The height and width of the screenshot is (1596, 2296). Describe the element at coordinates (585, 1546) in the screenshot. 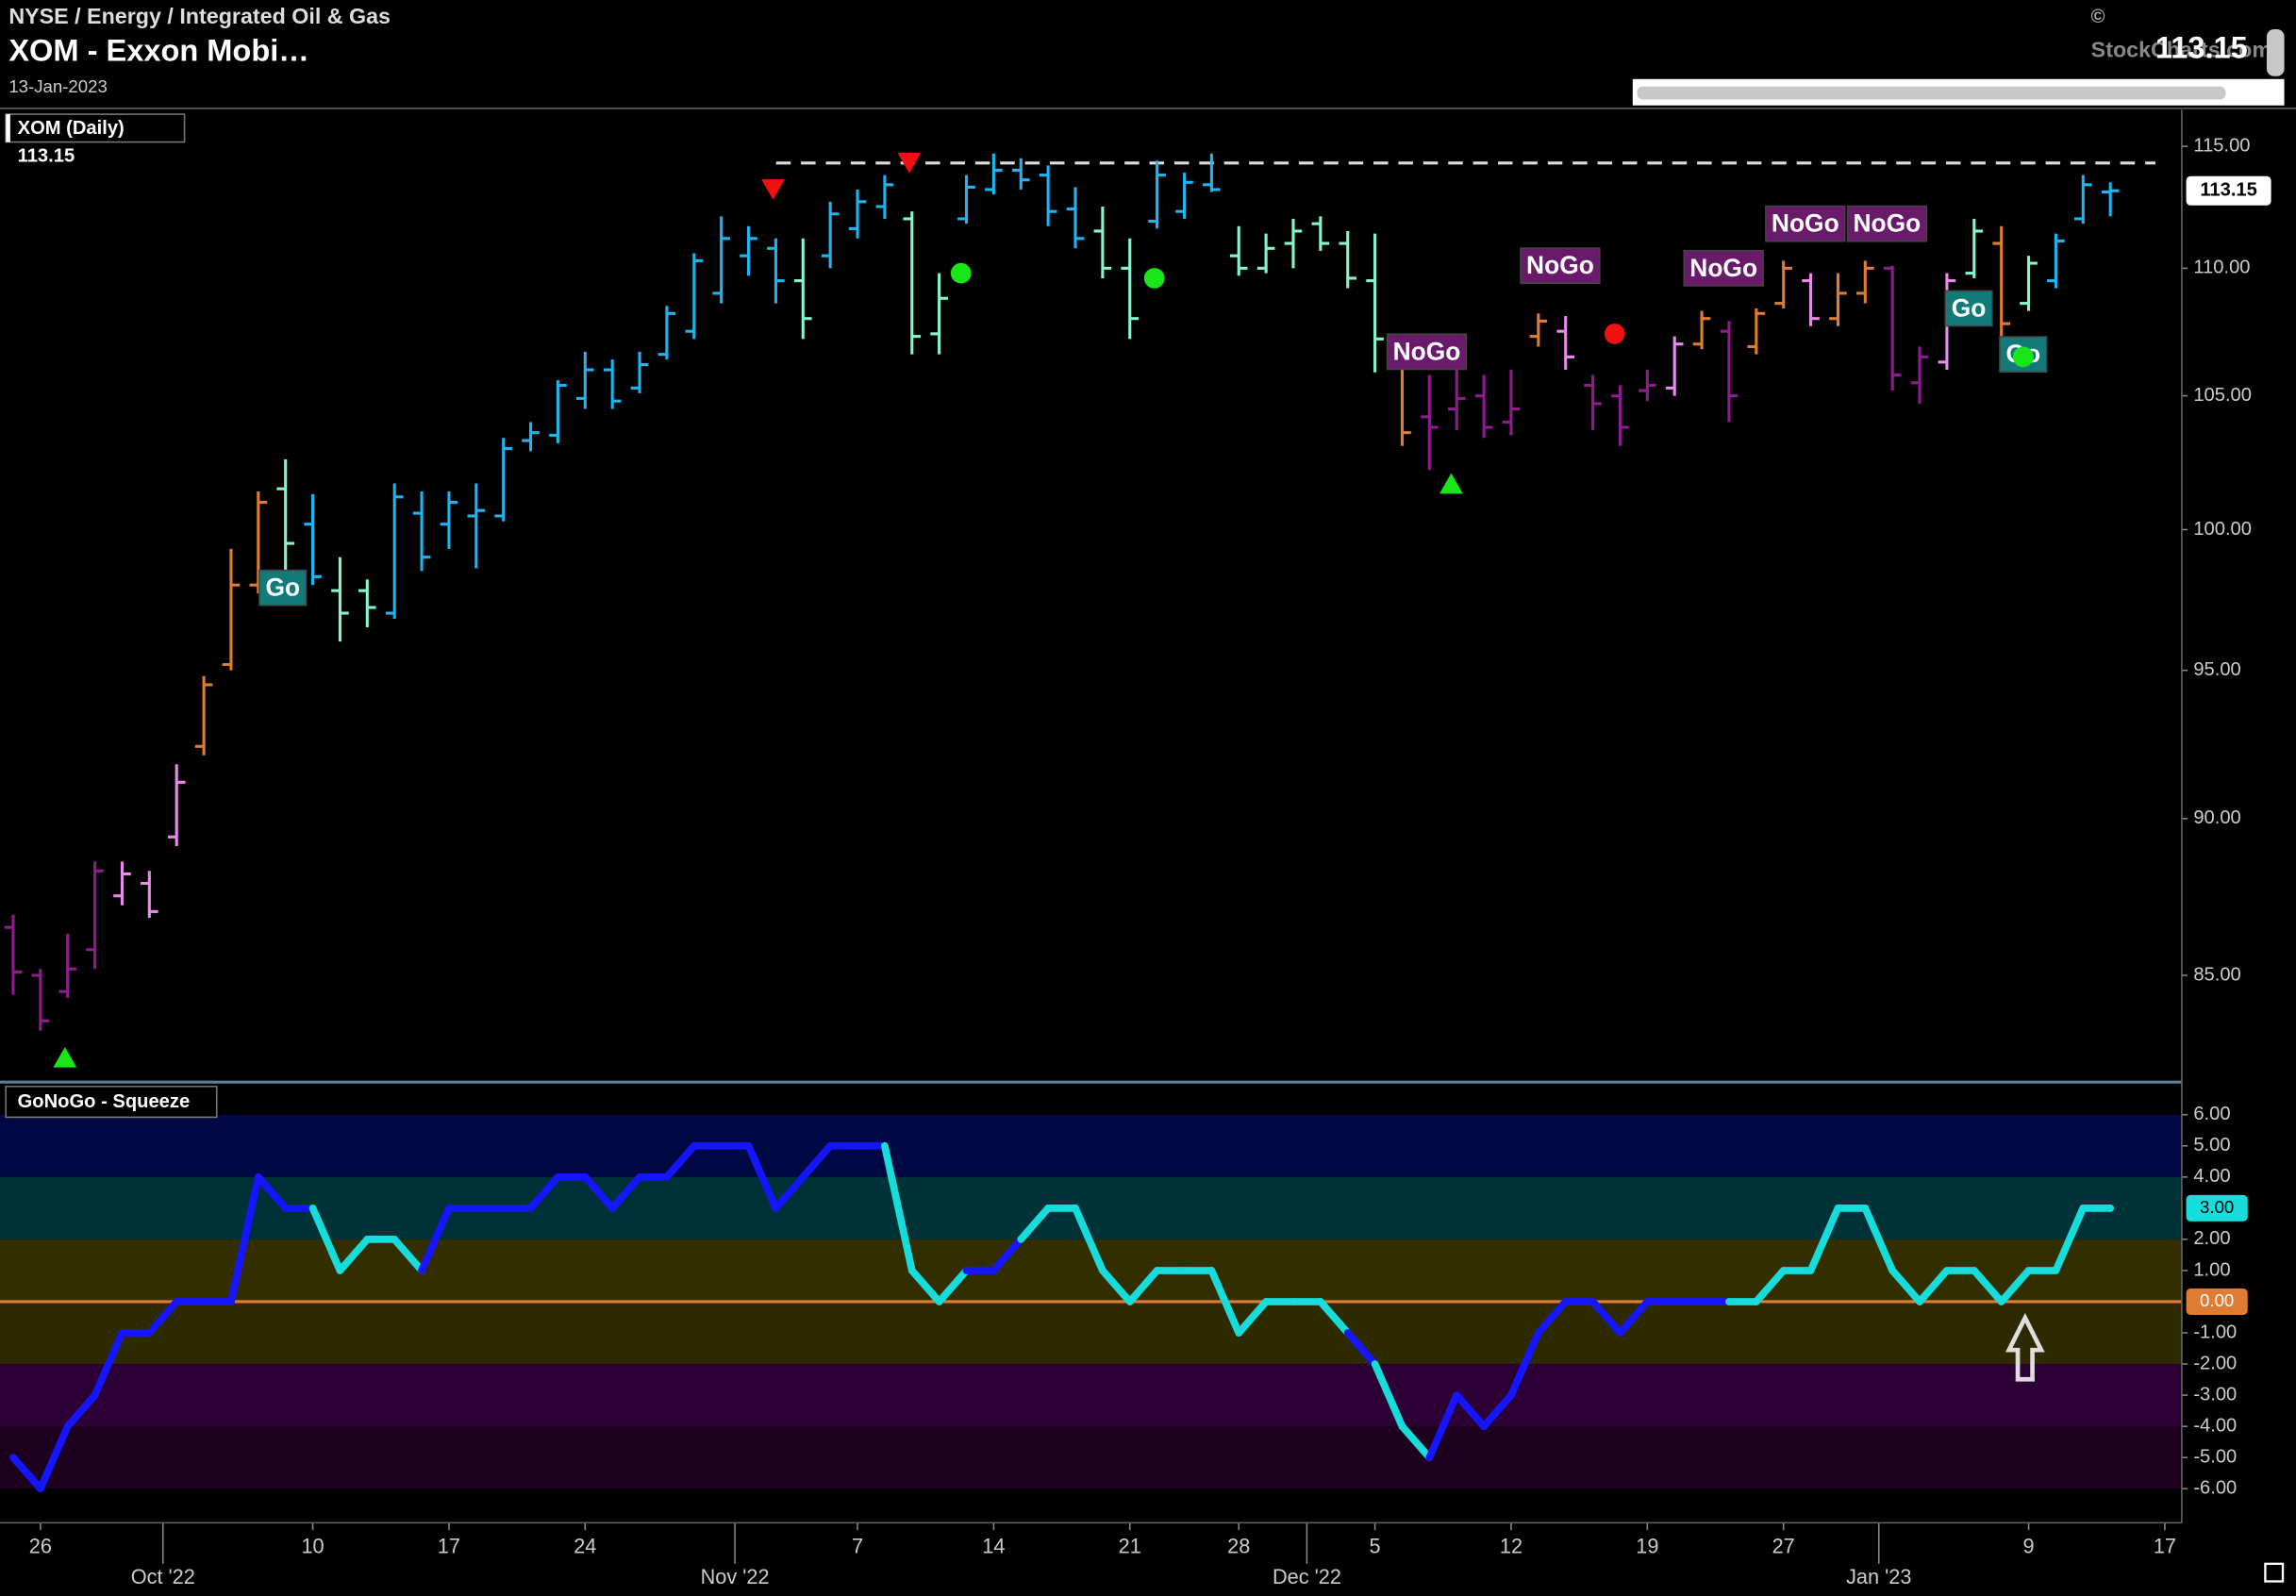

I see `x-tick-label: 24` at that location.